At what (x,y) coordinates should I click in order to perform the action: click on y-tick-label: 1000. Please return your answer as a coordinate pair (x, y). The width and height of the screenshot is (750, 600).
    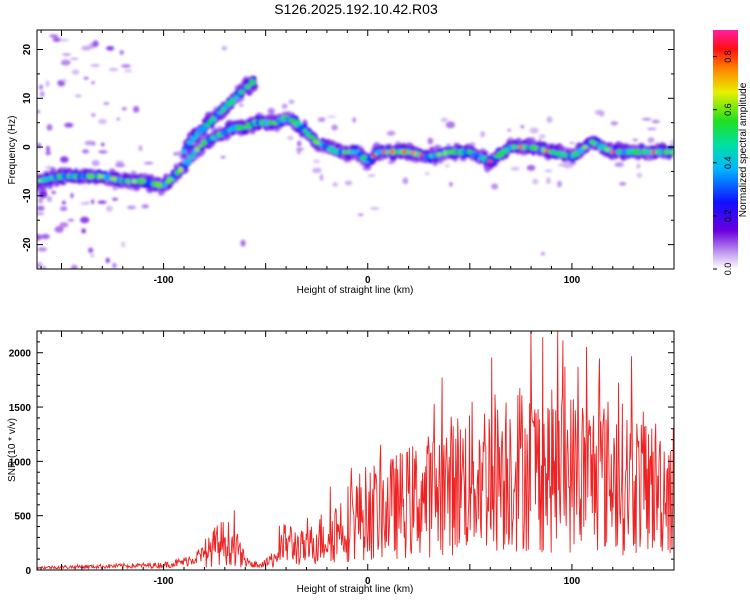
    Looking at the image, I should click on (20, 462).